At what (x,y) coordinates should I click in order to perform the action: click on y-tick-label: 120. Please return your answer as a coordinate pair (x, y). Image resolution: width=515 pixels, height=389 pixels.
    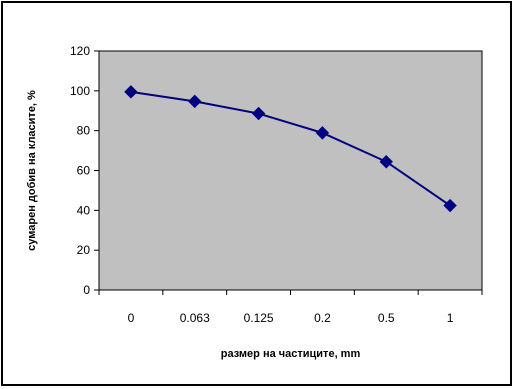
    Looking at the image, I should click on (80, 51).